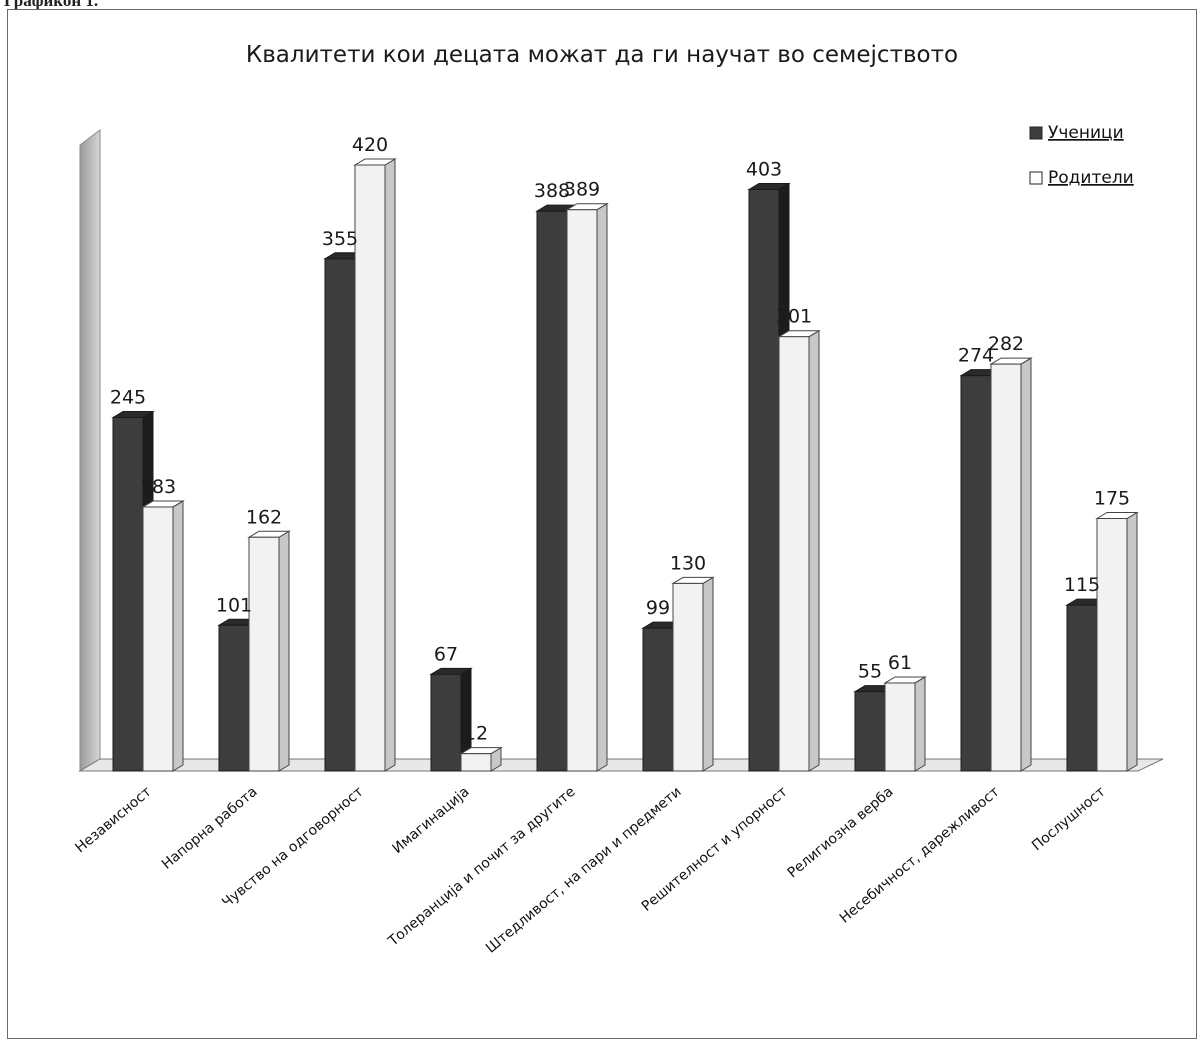 The width and height of the screenshot is (1204, 1042). Describe the element at coordinates (370, 145) in the screenshot. I see `data-label: 420` at that location.